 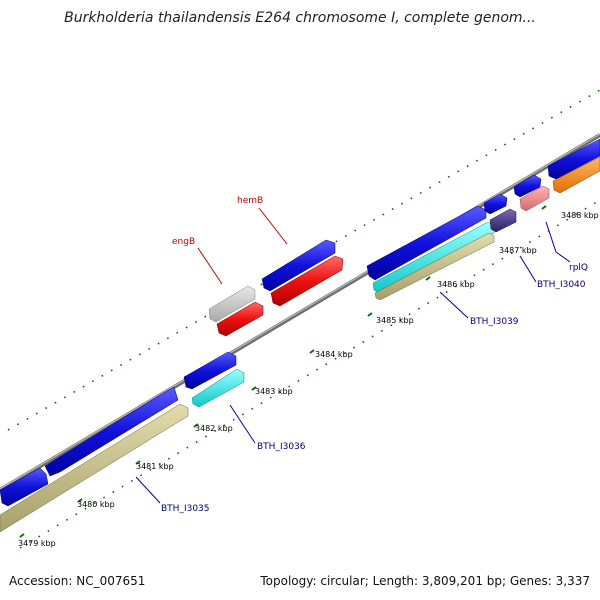 I want to click on gene-feature-gray, so click(x=232, y=304).